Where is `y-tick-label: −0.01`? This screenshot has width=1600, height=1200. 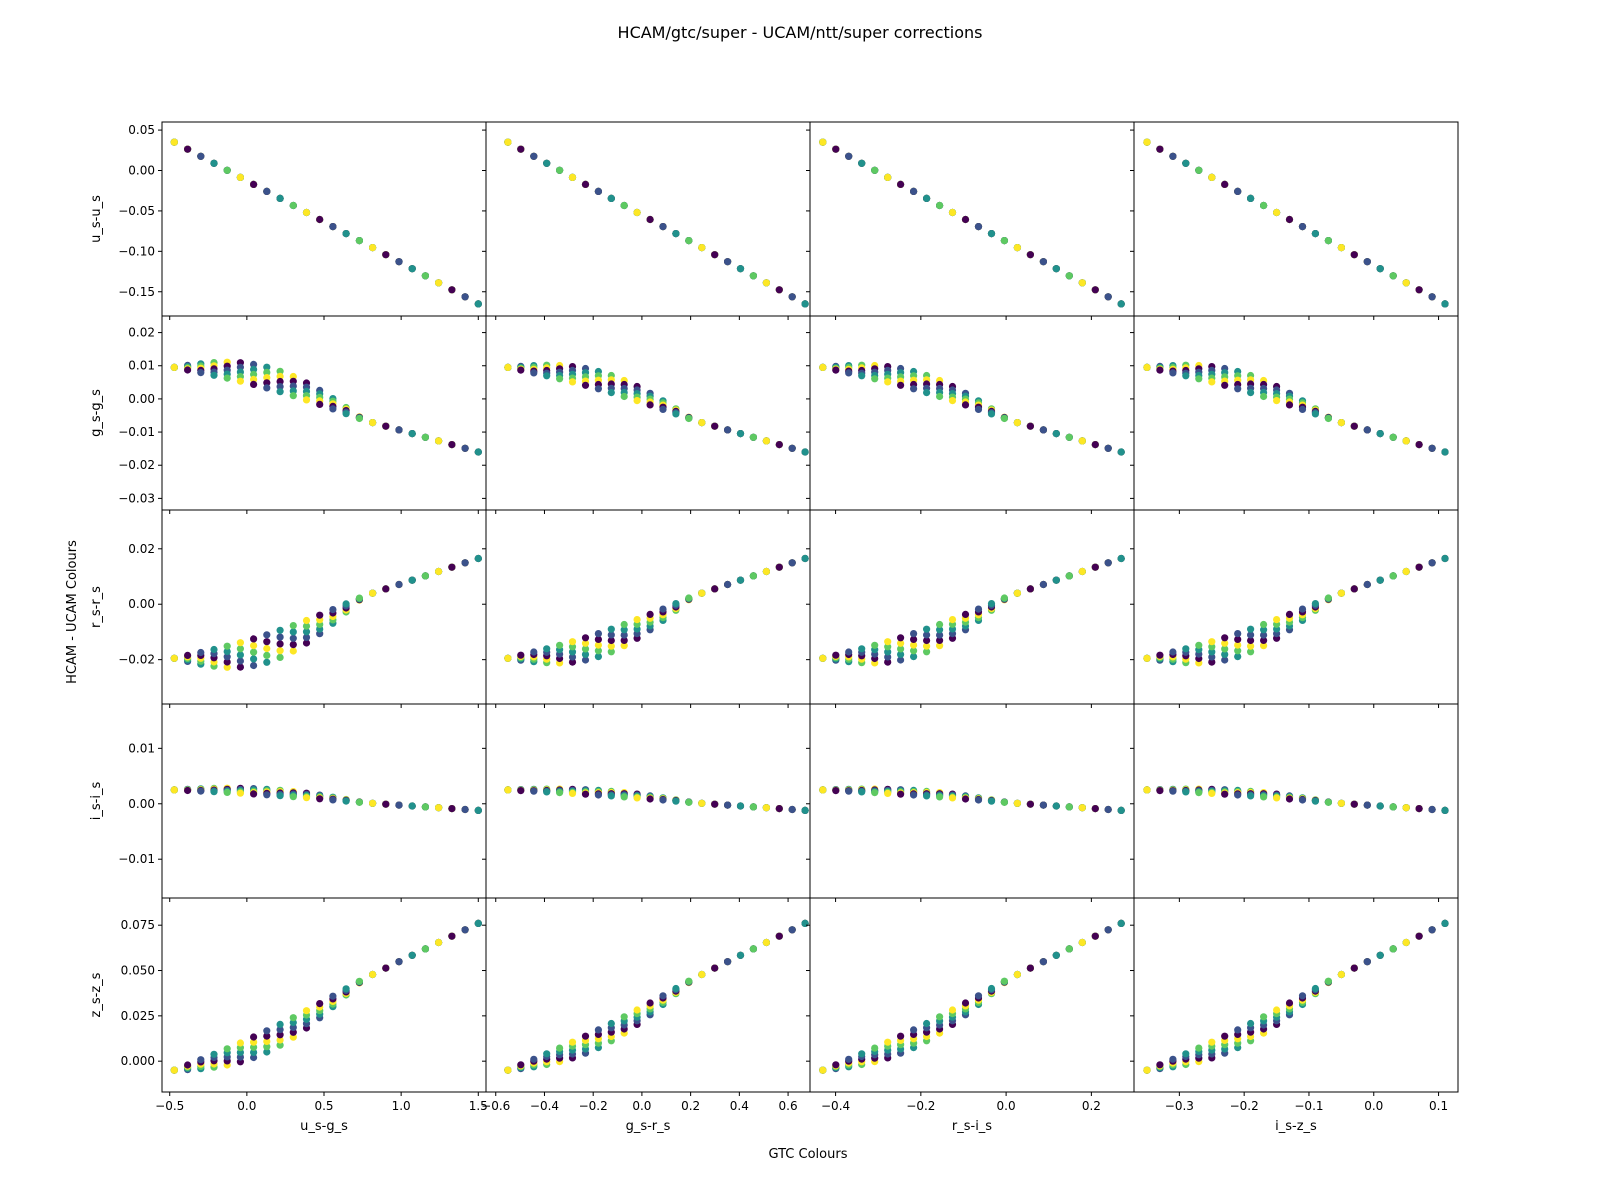 y-tick-label: −0.01 is located at coordinates (136, 859).